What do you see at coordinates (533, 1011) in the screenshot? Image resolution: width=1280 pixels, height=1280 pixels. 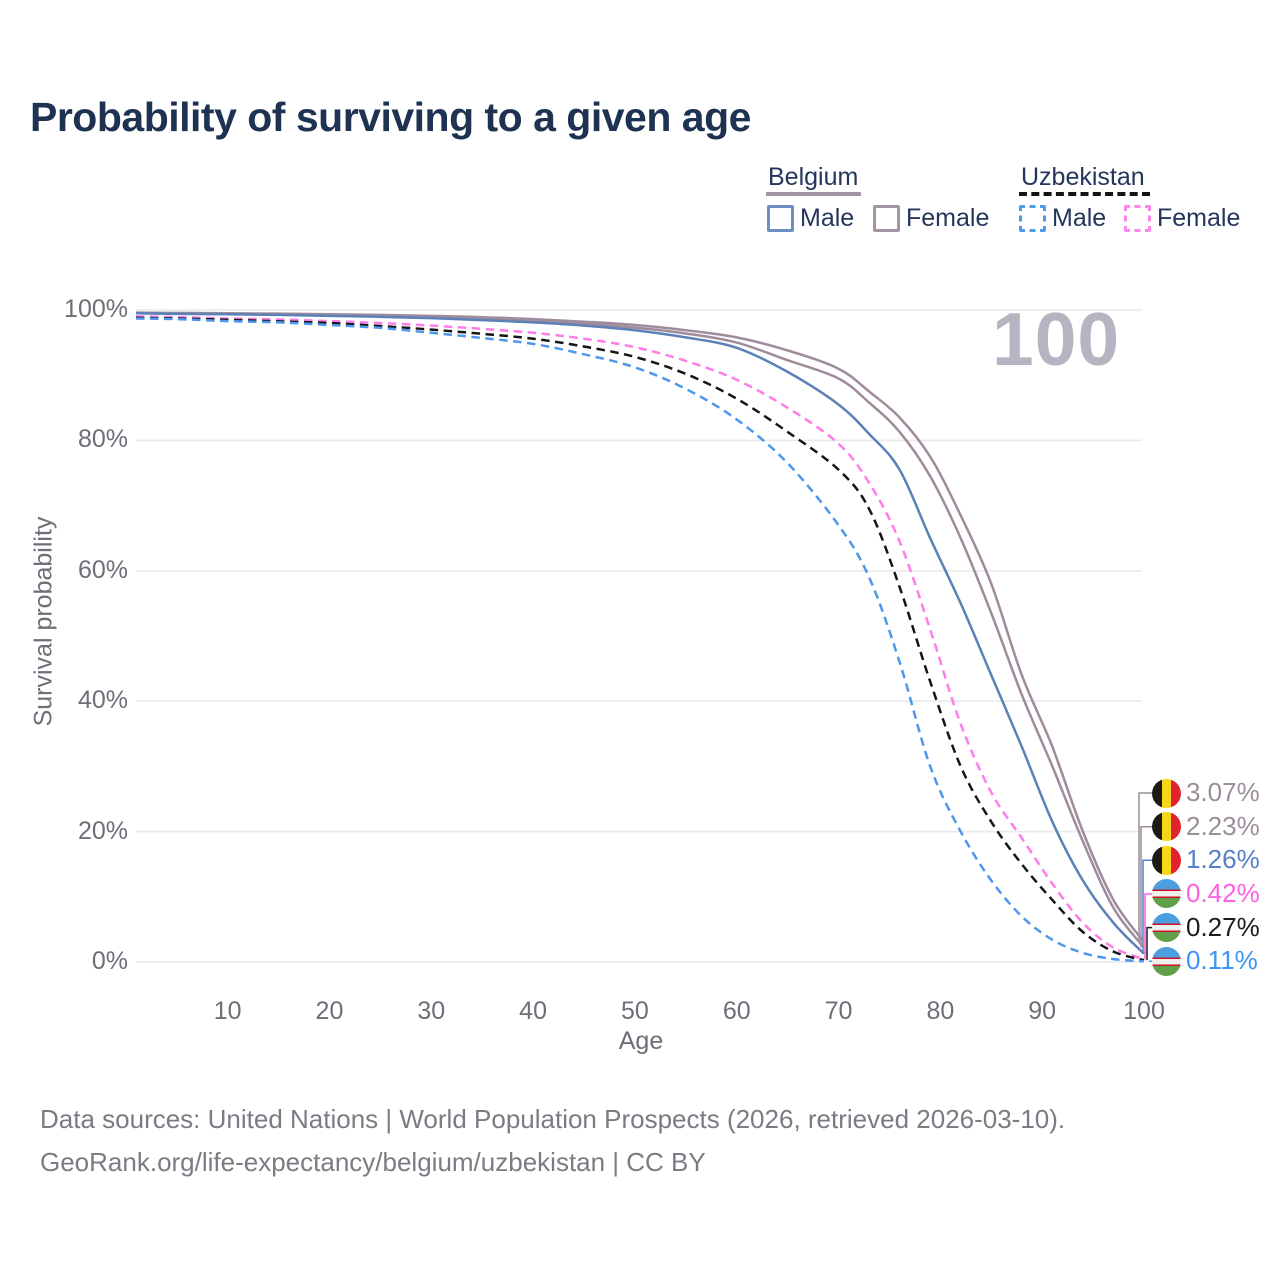 I see `x-tick-label: 40` at bounding box center [533, 1011].